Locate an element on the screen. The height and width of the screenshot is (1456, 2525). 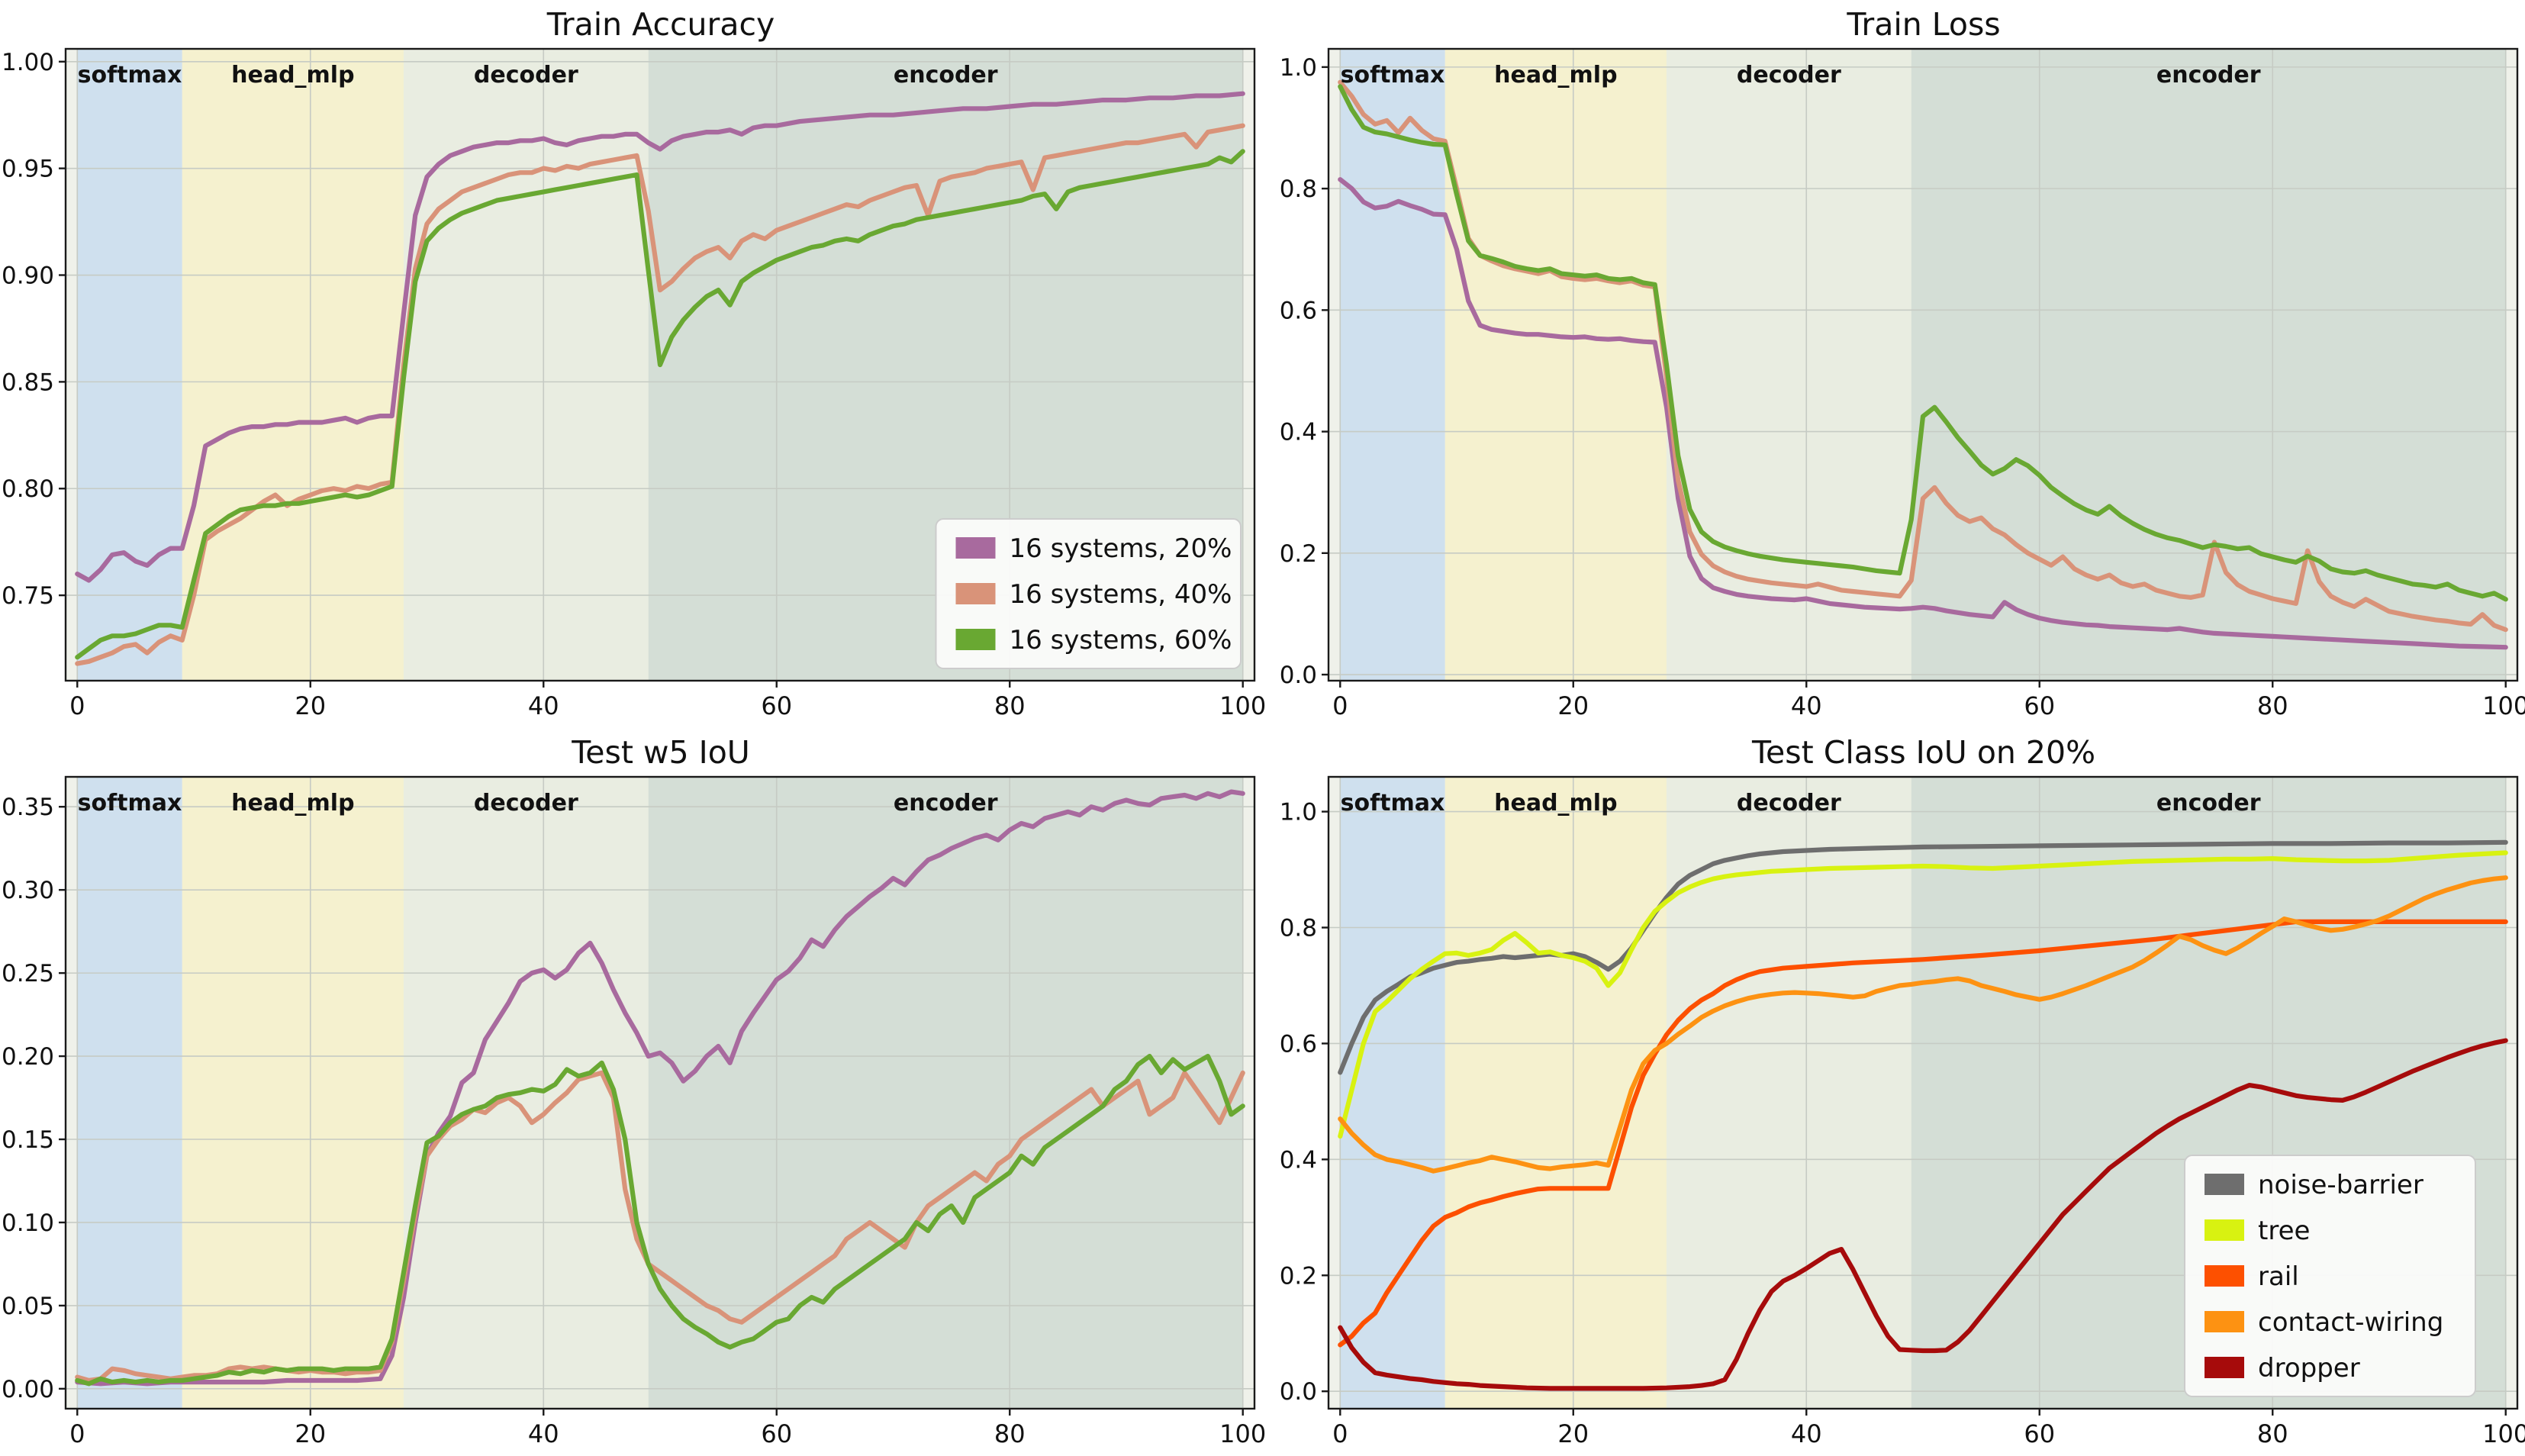
legend-label-noise-barrier: noise-barrier is located at coordinates (2341, 1185).